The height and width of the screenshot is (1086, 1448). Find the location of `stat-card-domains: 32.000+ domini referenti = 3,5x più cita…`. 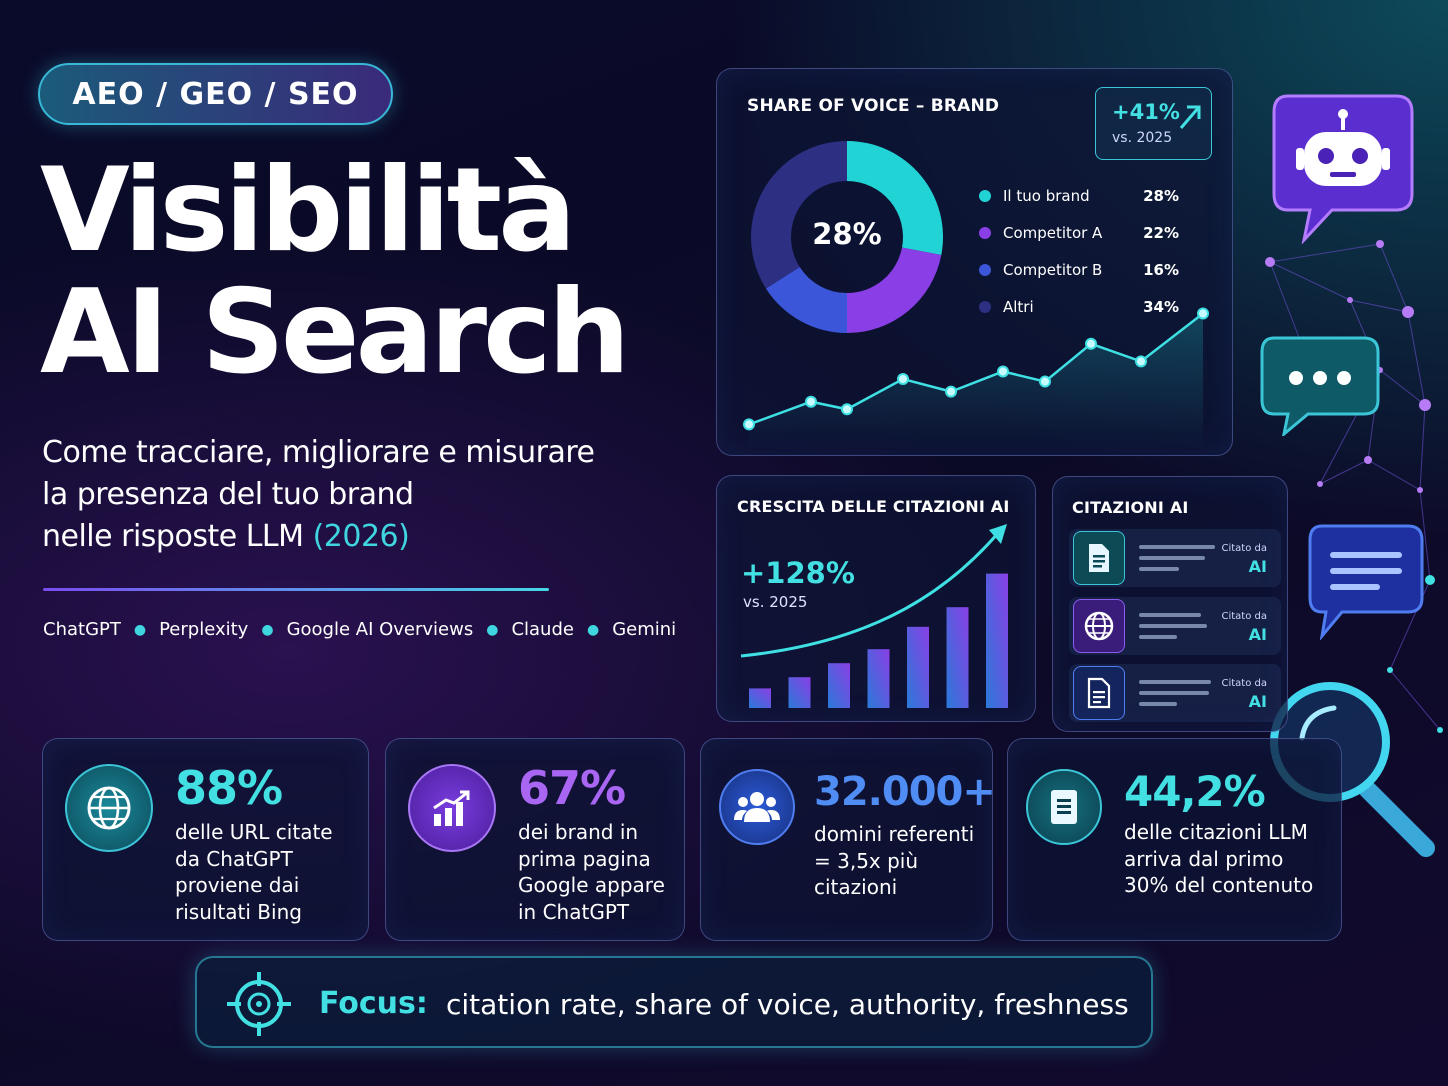

stat-card-domains: 32.000+ domini referenti = 3,5x più cita… is located at coordinates (848, 839).